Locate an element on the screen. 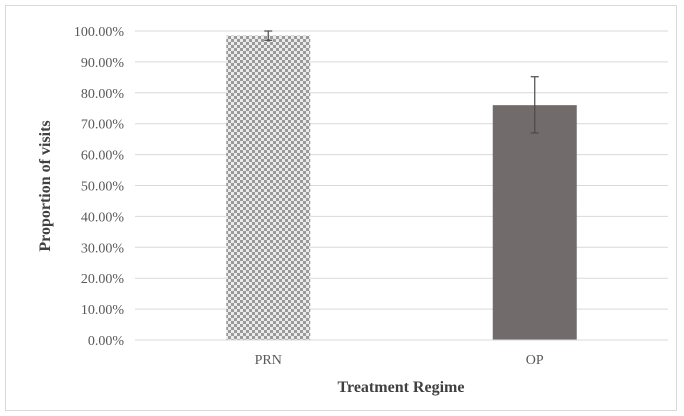  x-tick-label: PRN is located at coordinates (268, 360).